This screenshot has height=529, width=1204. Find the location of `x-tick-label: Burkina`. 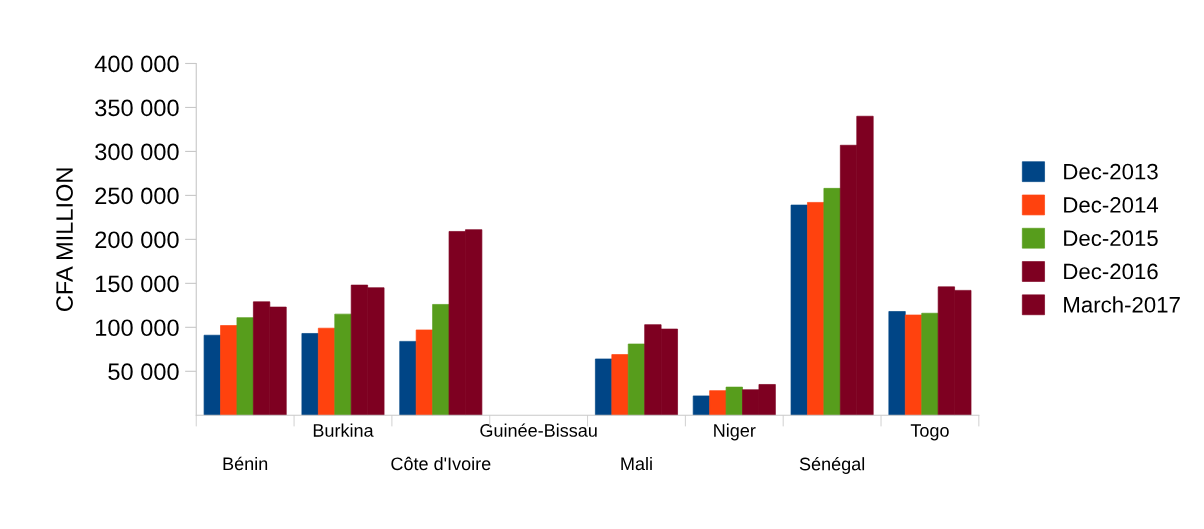

x-tick-label: Burkina is located at coordinates (343, 430).